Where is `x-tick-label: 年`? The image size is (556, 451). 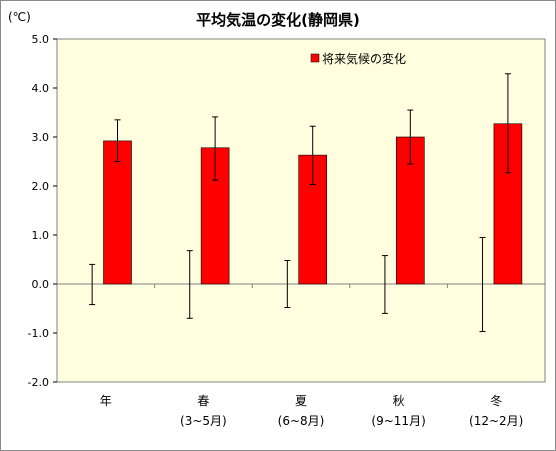 x-tick-label: 年 is located at coordinates (106, 401).